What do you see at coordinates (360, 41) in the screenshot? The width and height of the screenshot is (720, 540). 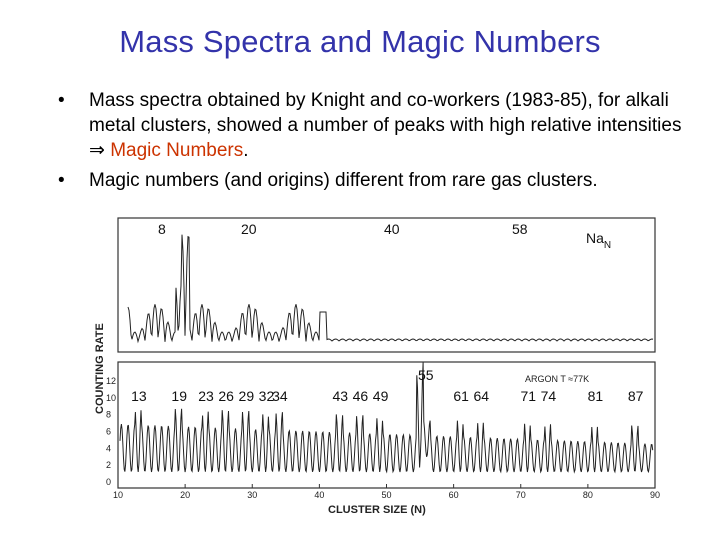 I see `slide-title: Mass Spectra and Magic Numbers` at bounding box center [360, 41].